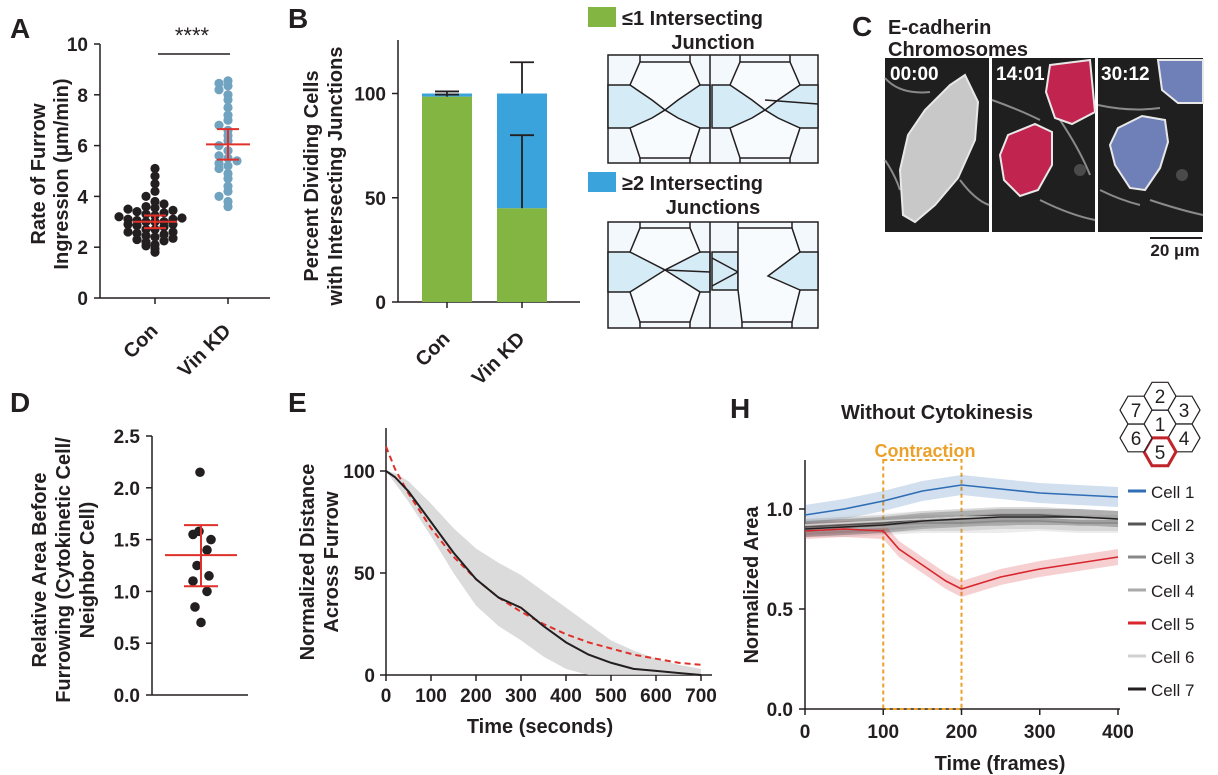  Describe the element at coordinates (332, 562) in the screenshot. I see `e-y-axis-label-line2: Across Furrow` at that location.